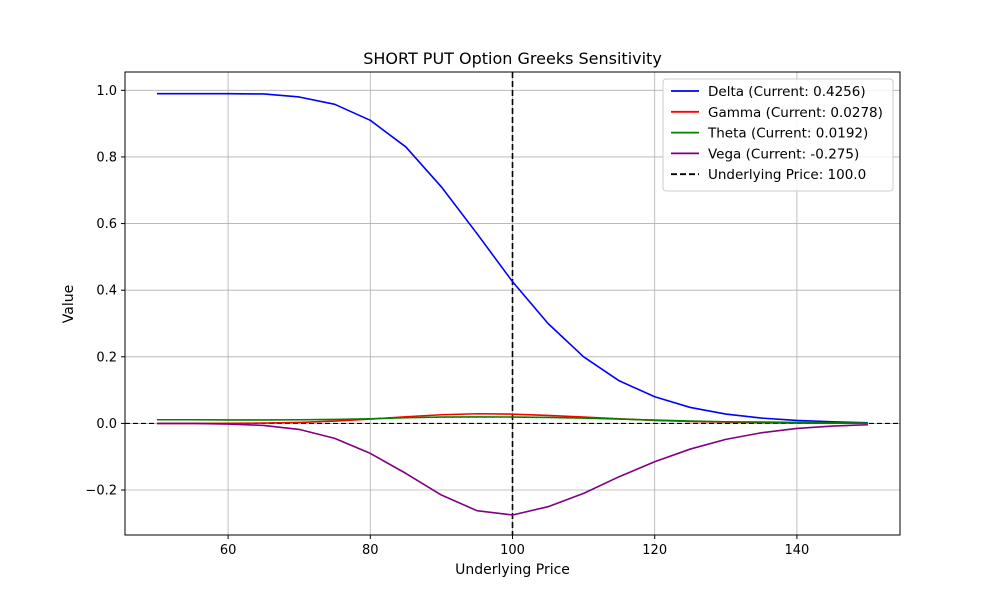  I want to click on legend-label: Delta (Current: 0.4256), so click(787, 92).